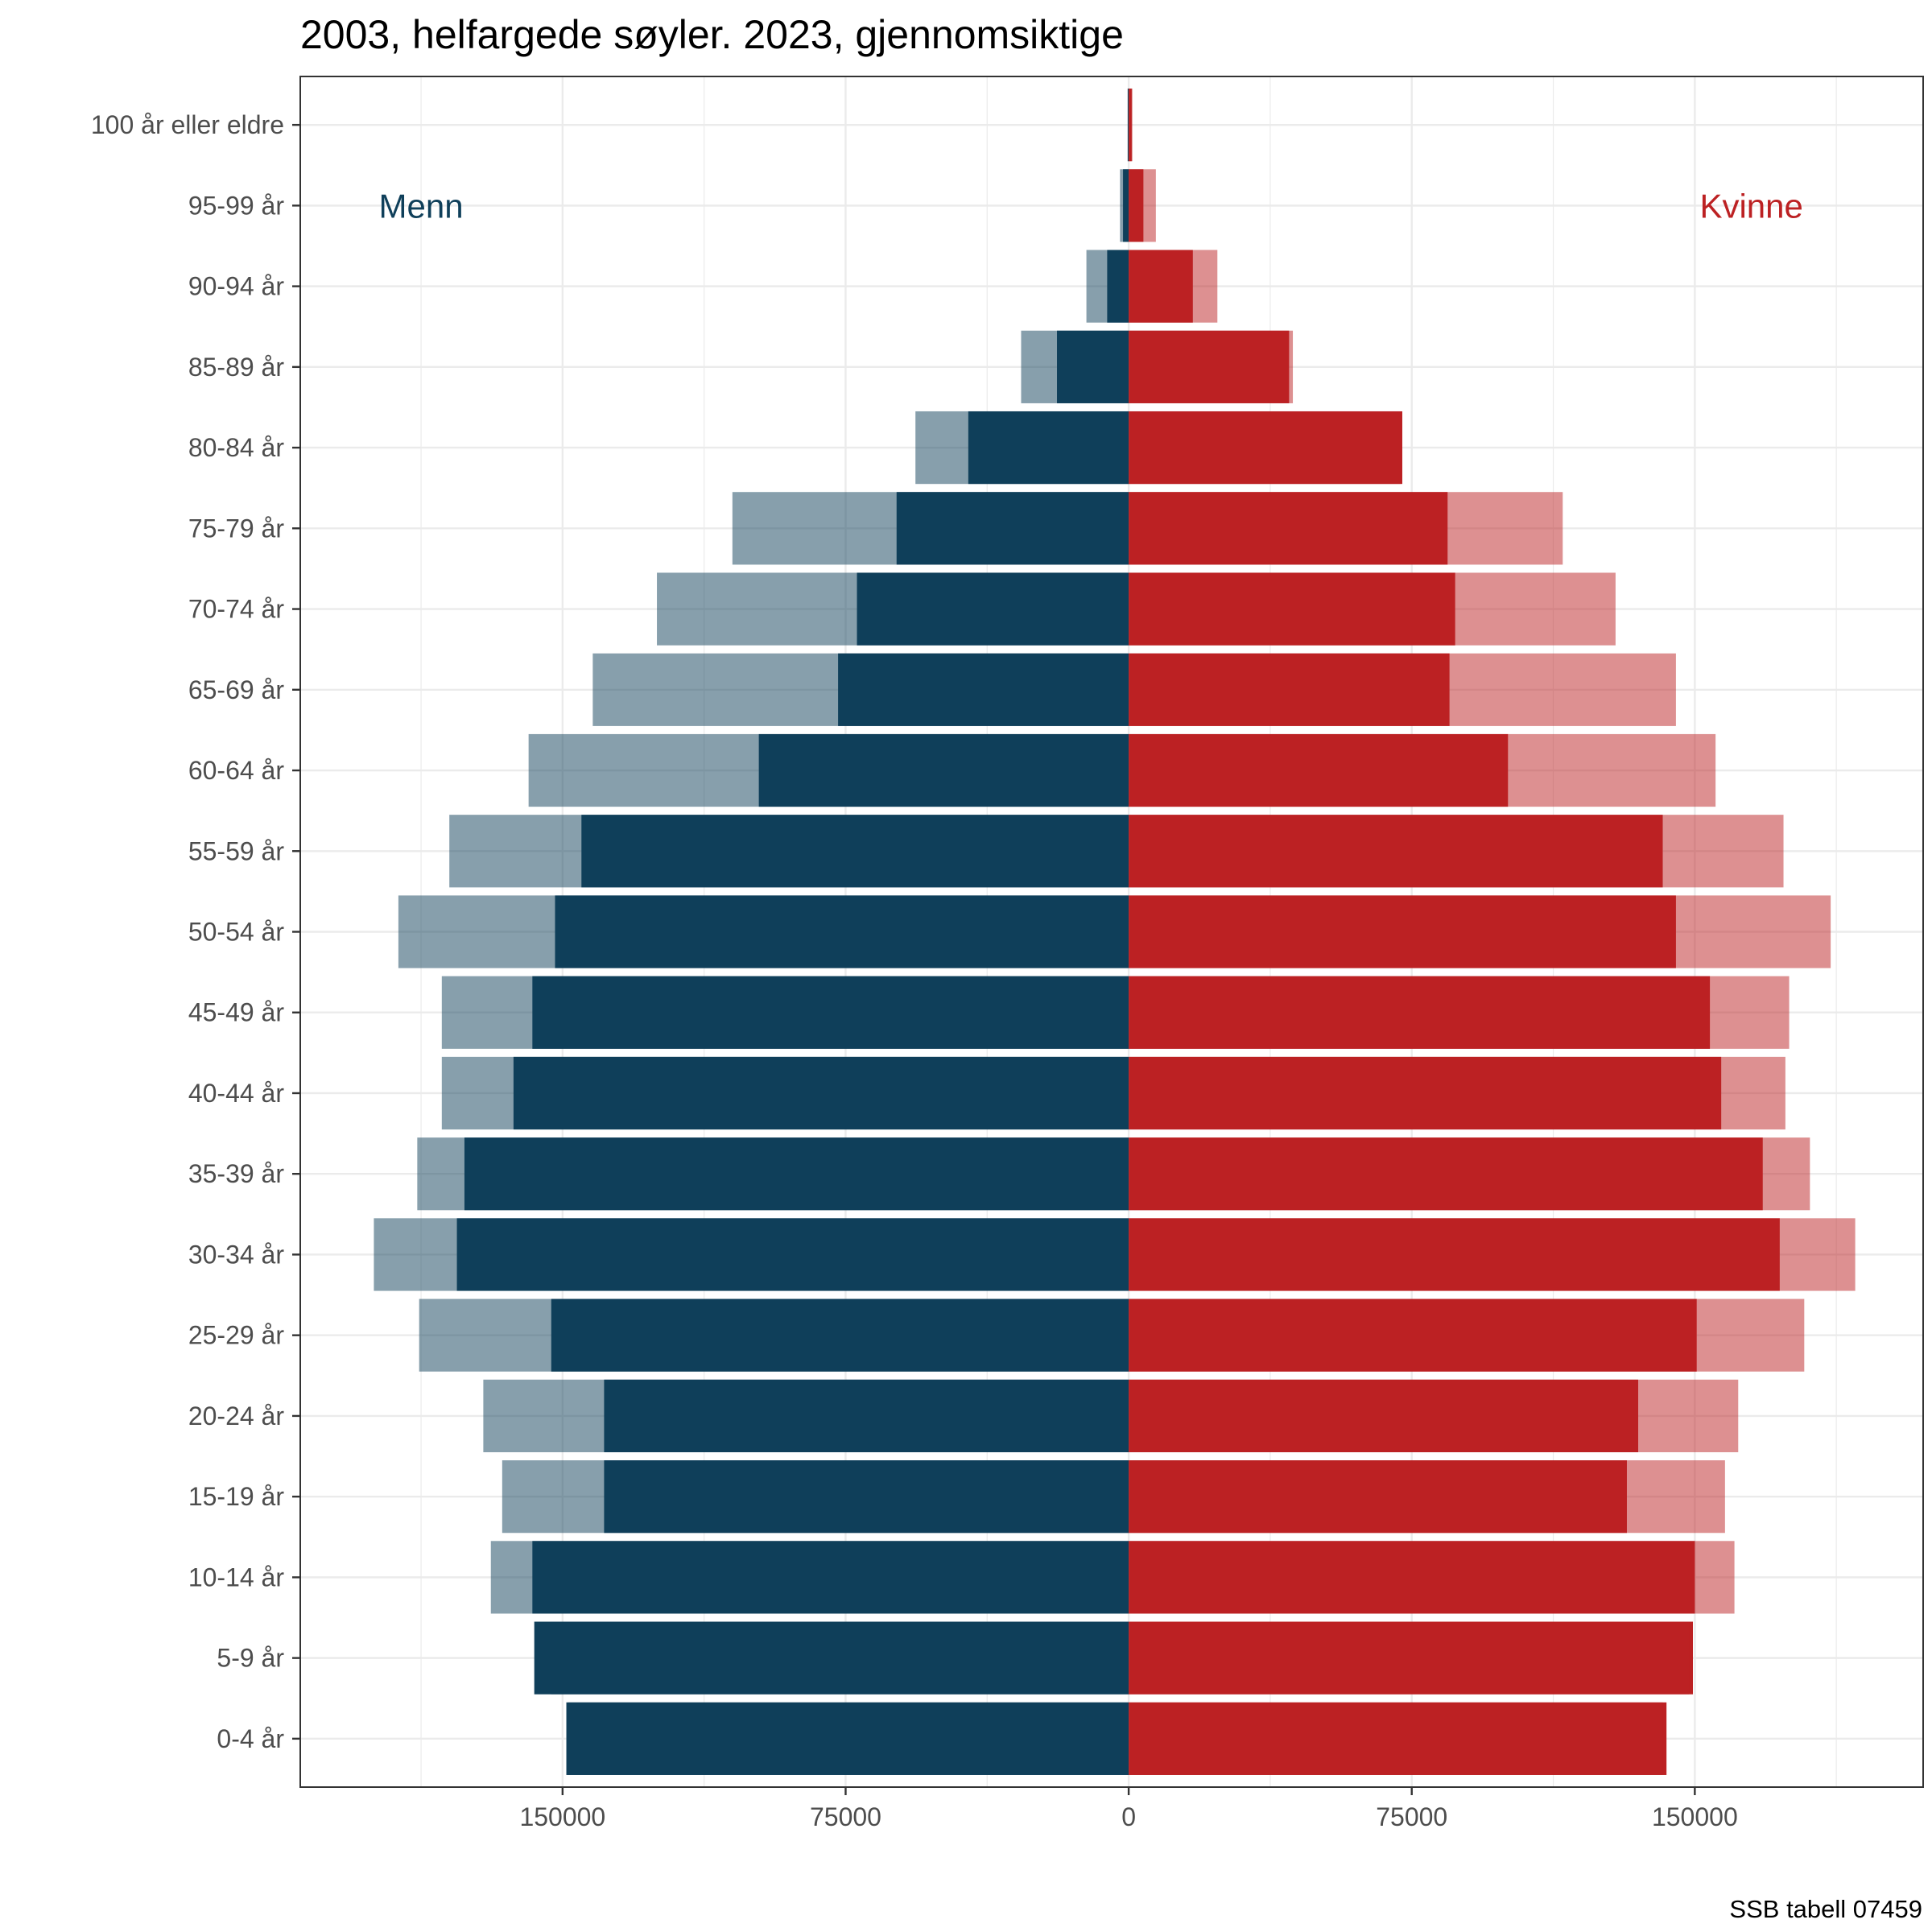 The image size is (1932, 1932). I want to click on bar-left-2023-65-69-år, so click(860, 689).